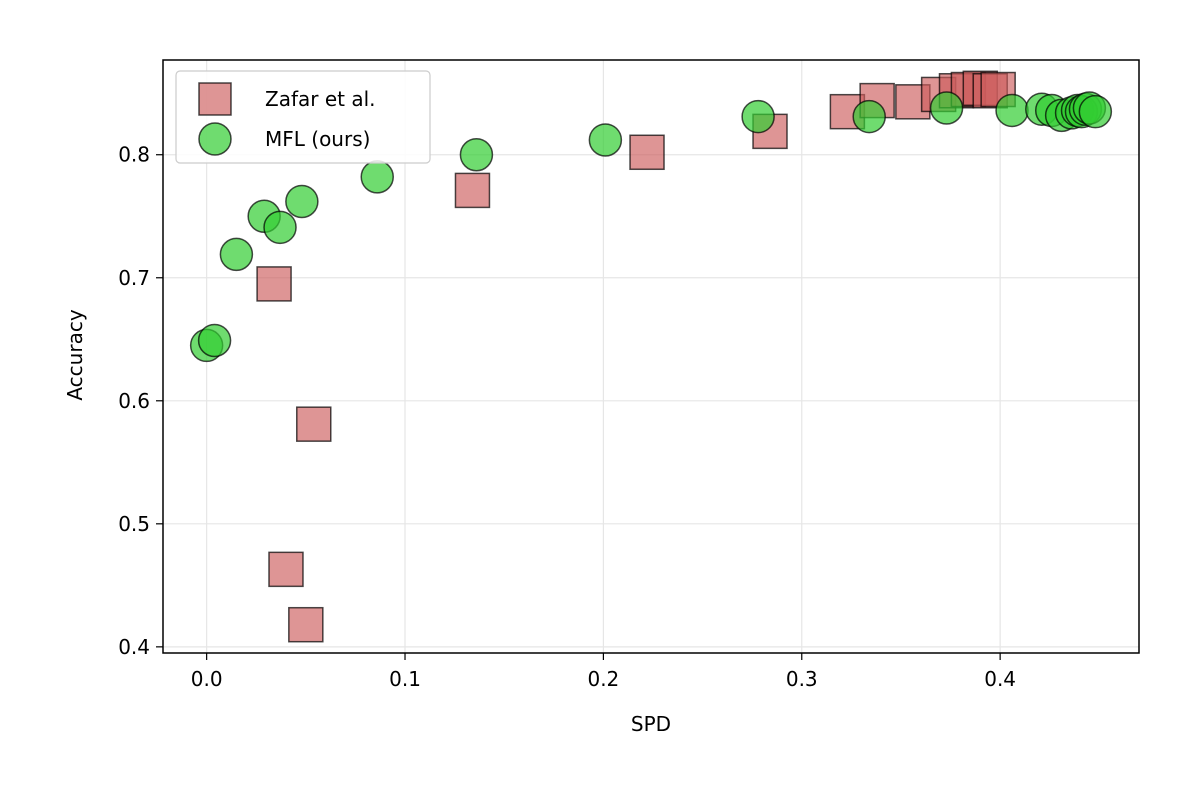 This screenshot has height=800, width=1200. What do you see at coordinates (207, 679) in the screenshot?
I see `x-tick-label: 0.0` at bounding box center [207, 679].